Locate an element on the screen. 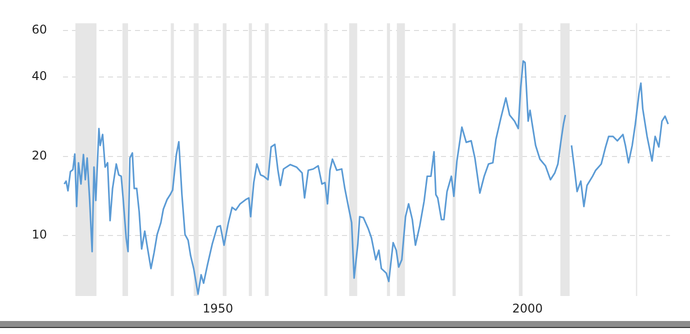 The width and height of the screenshot is (690, 334). y-tick-label: 10 is located at coordinates (39, 235).